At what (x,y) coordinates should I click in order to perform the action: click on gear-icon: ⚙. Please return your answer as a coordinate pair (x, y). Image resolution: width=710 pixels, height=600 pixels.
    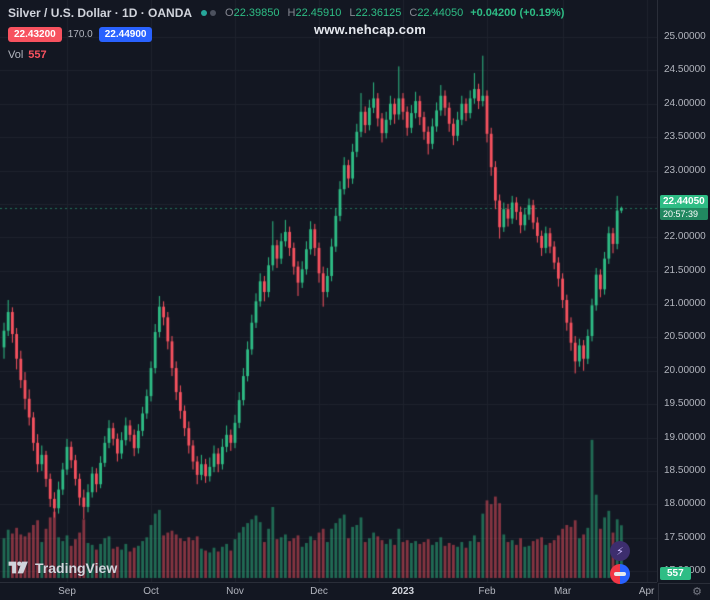
    Looking at the image, I should click on (697, 591).